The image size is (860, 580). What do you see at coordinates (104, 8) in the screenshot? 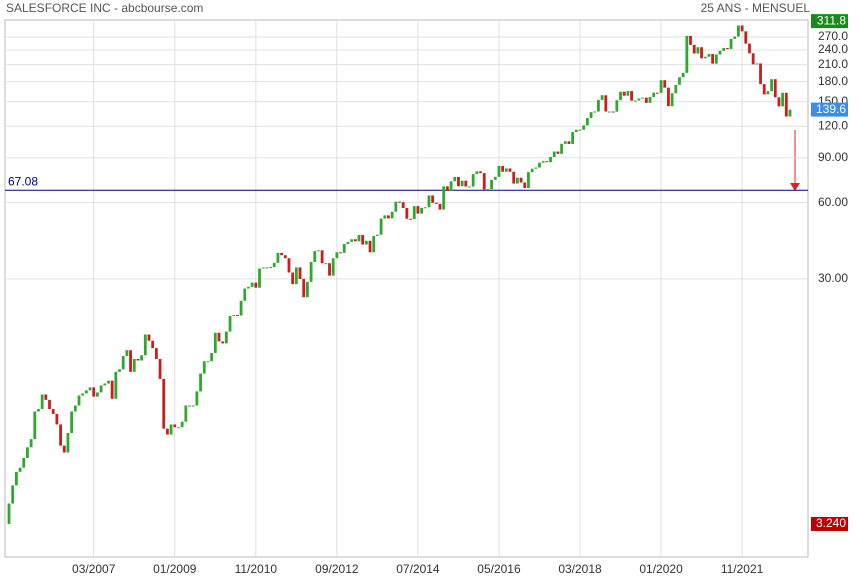
I see `chart-title: SALESFORCE INC - abcbourse.com` at bounding box center [104, 8].